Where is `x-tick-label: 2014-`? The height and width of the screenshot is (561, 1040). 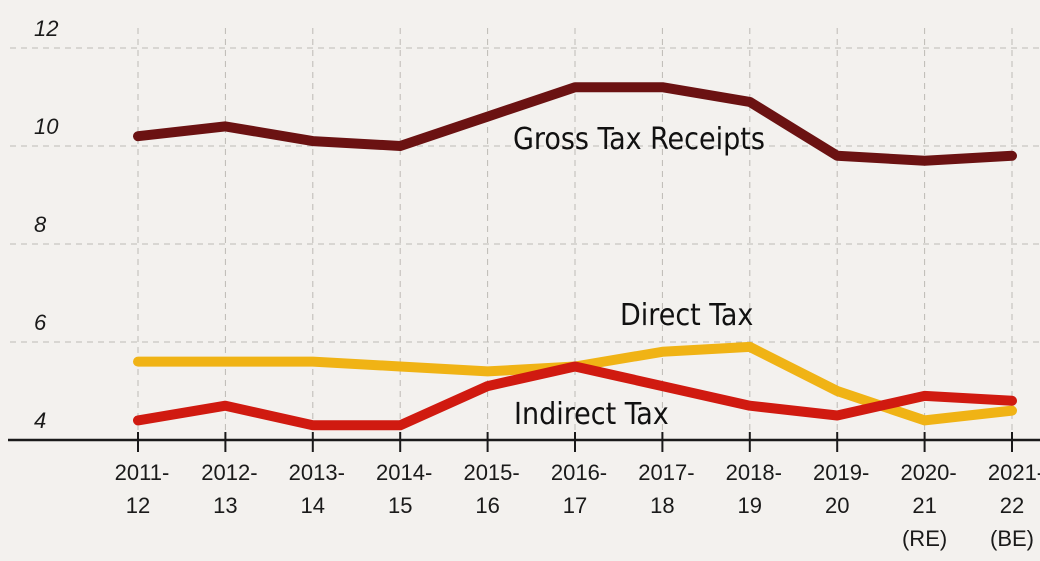
x-tick-label: 2014- is located at coordinates (404, 472).